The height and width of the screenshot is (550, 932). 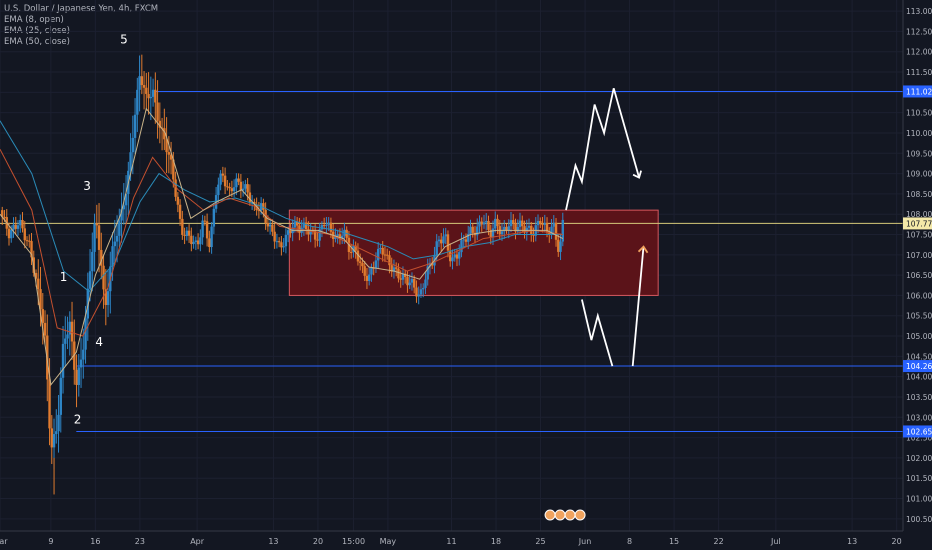 What do you see at coordinates (919, 52) in the screenshot?
I see `y-tick-label-23: 112.000` at bounding box center [919, 52].